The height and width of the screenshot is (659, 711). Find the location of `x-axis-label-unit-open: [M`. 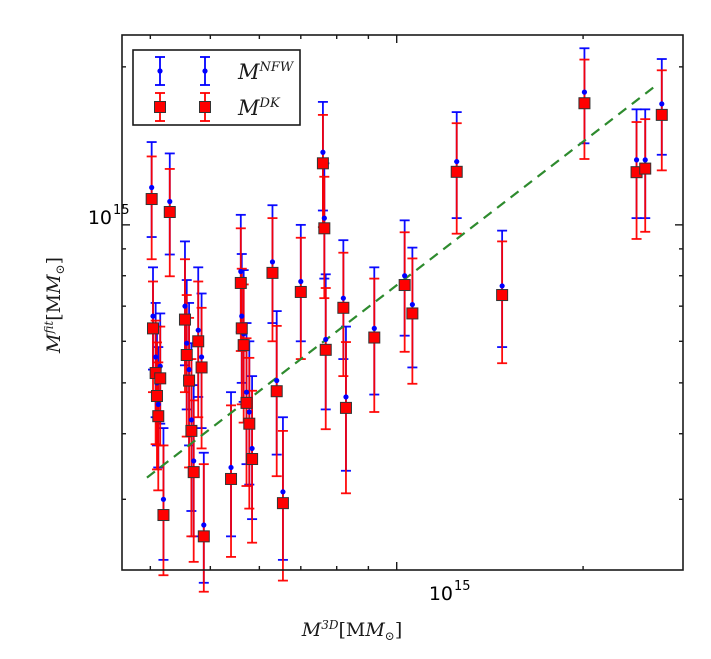

x-axis-label-unit-open: [M is located at coordinates (351, 630).